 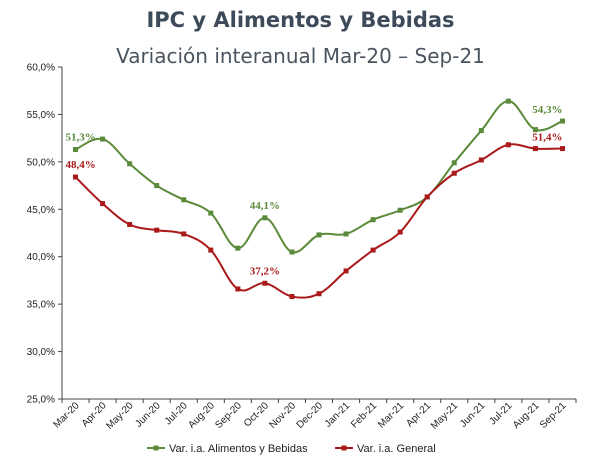 I want to click on data-label: 54,3%, so click(x=547, y=110).